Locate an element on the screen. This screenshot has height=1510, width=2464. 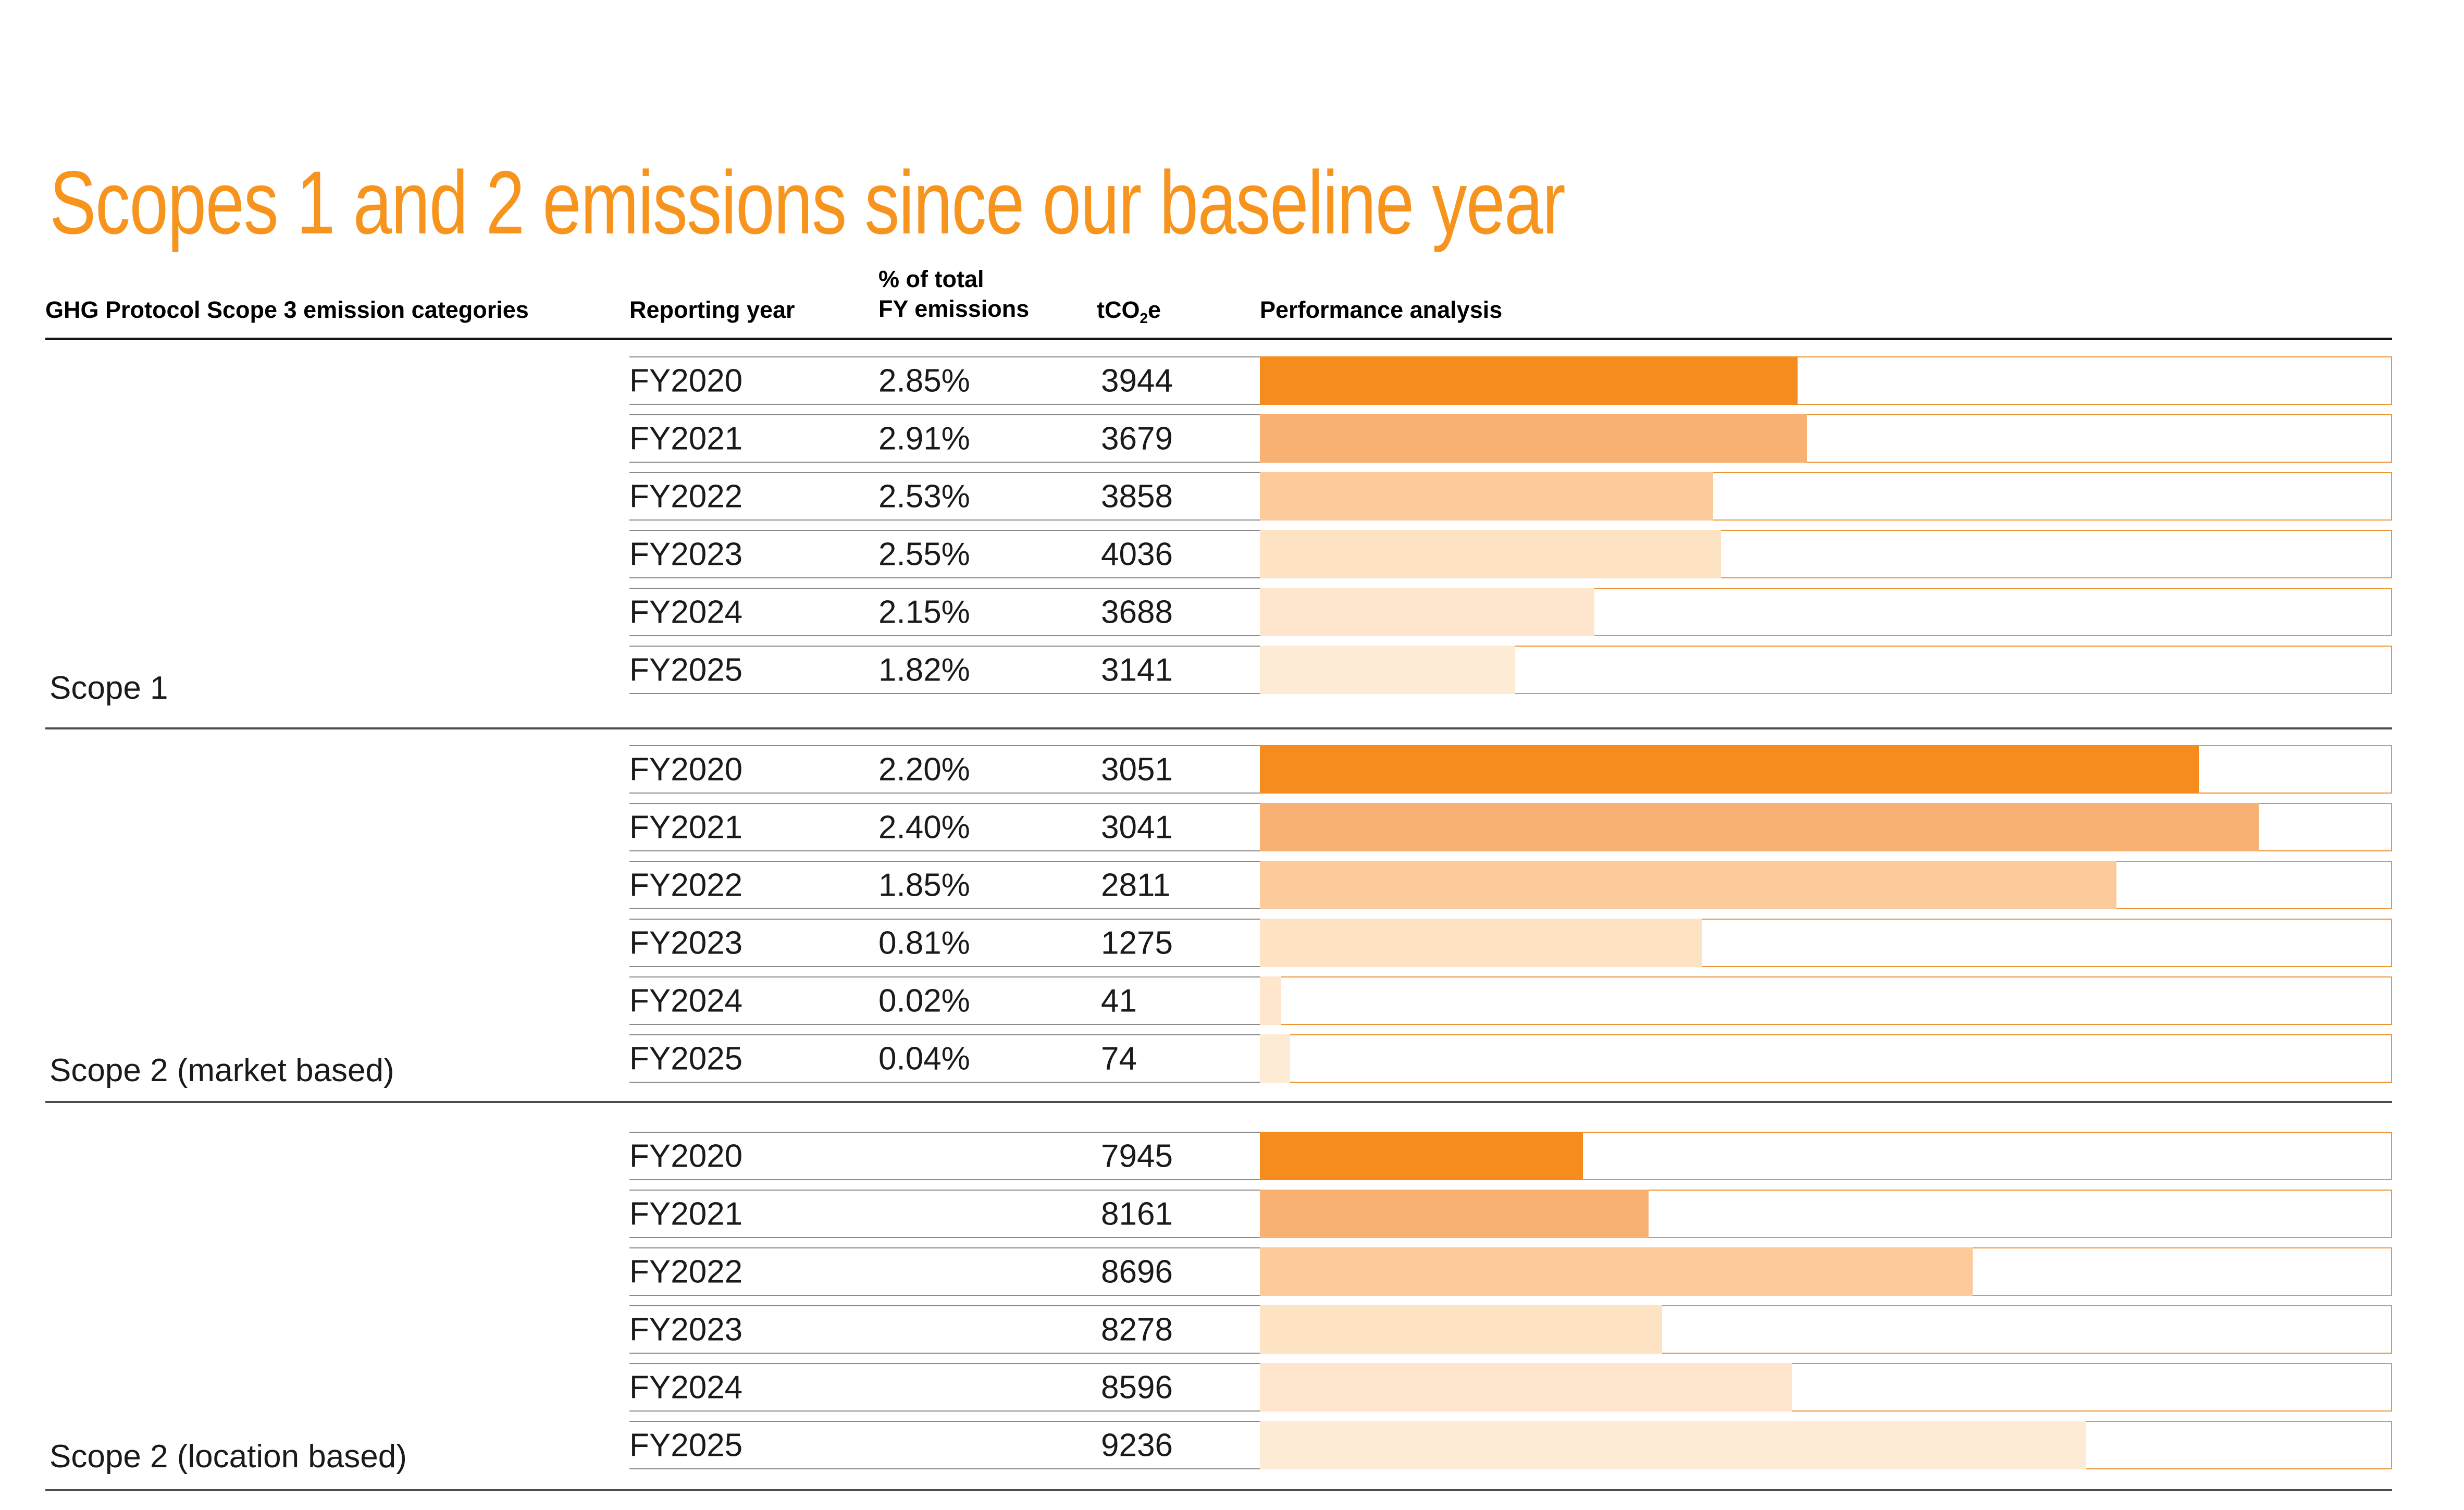
pct-of-total-cell: 1.85% is located at coordinates (924, 885).